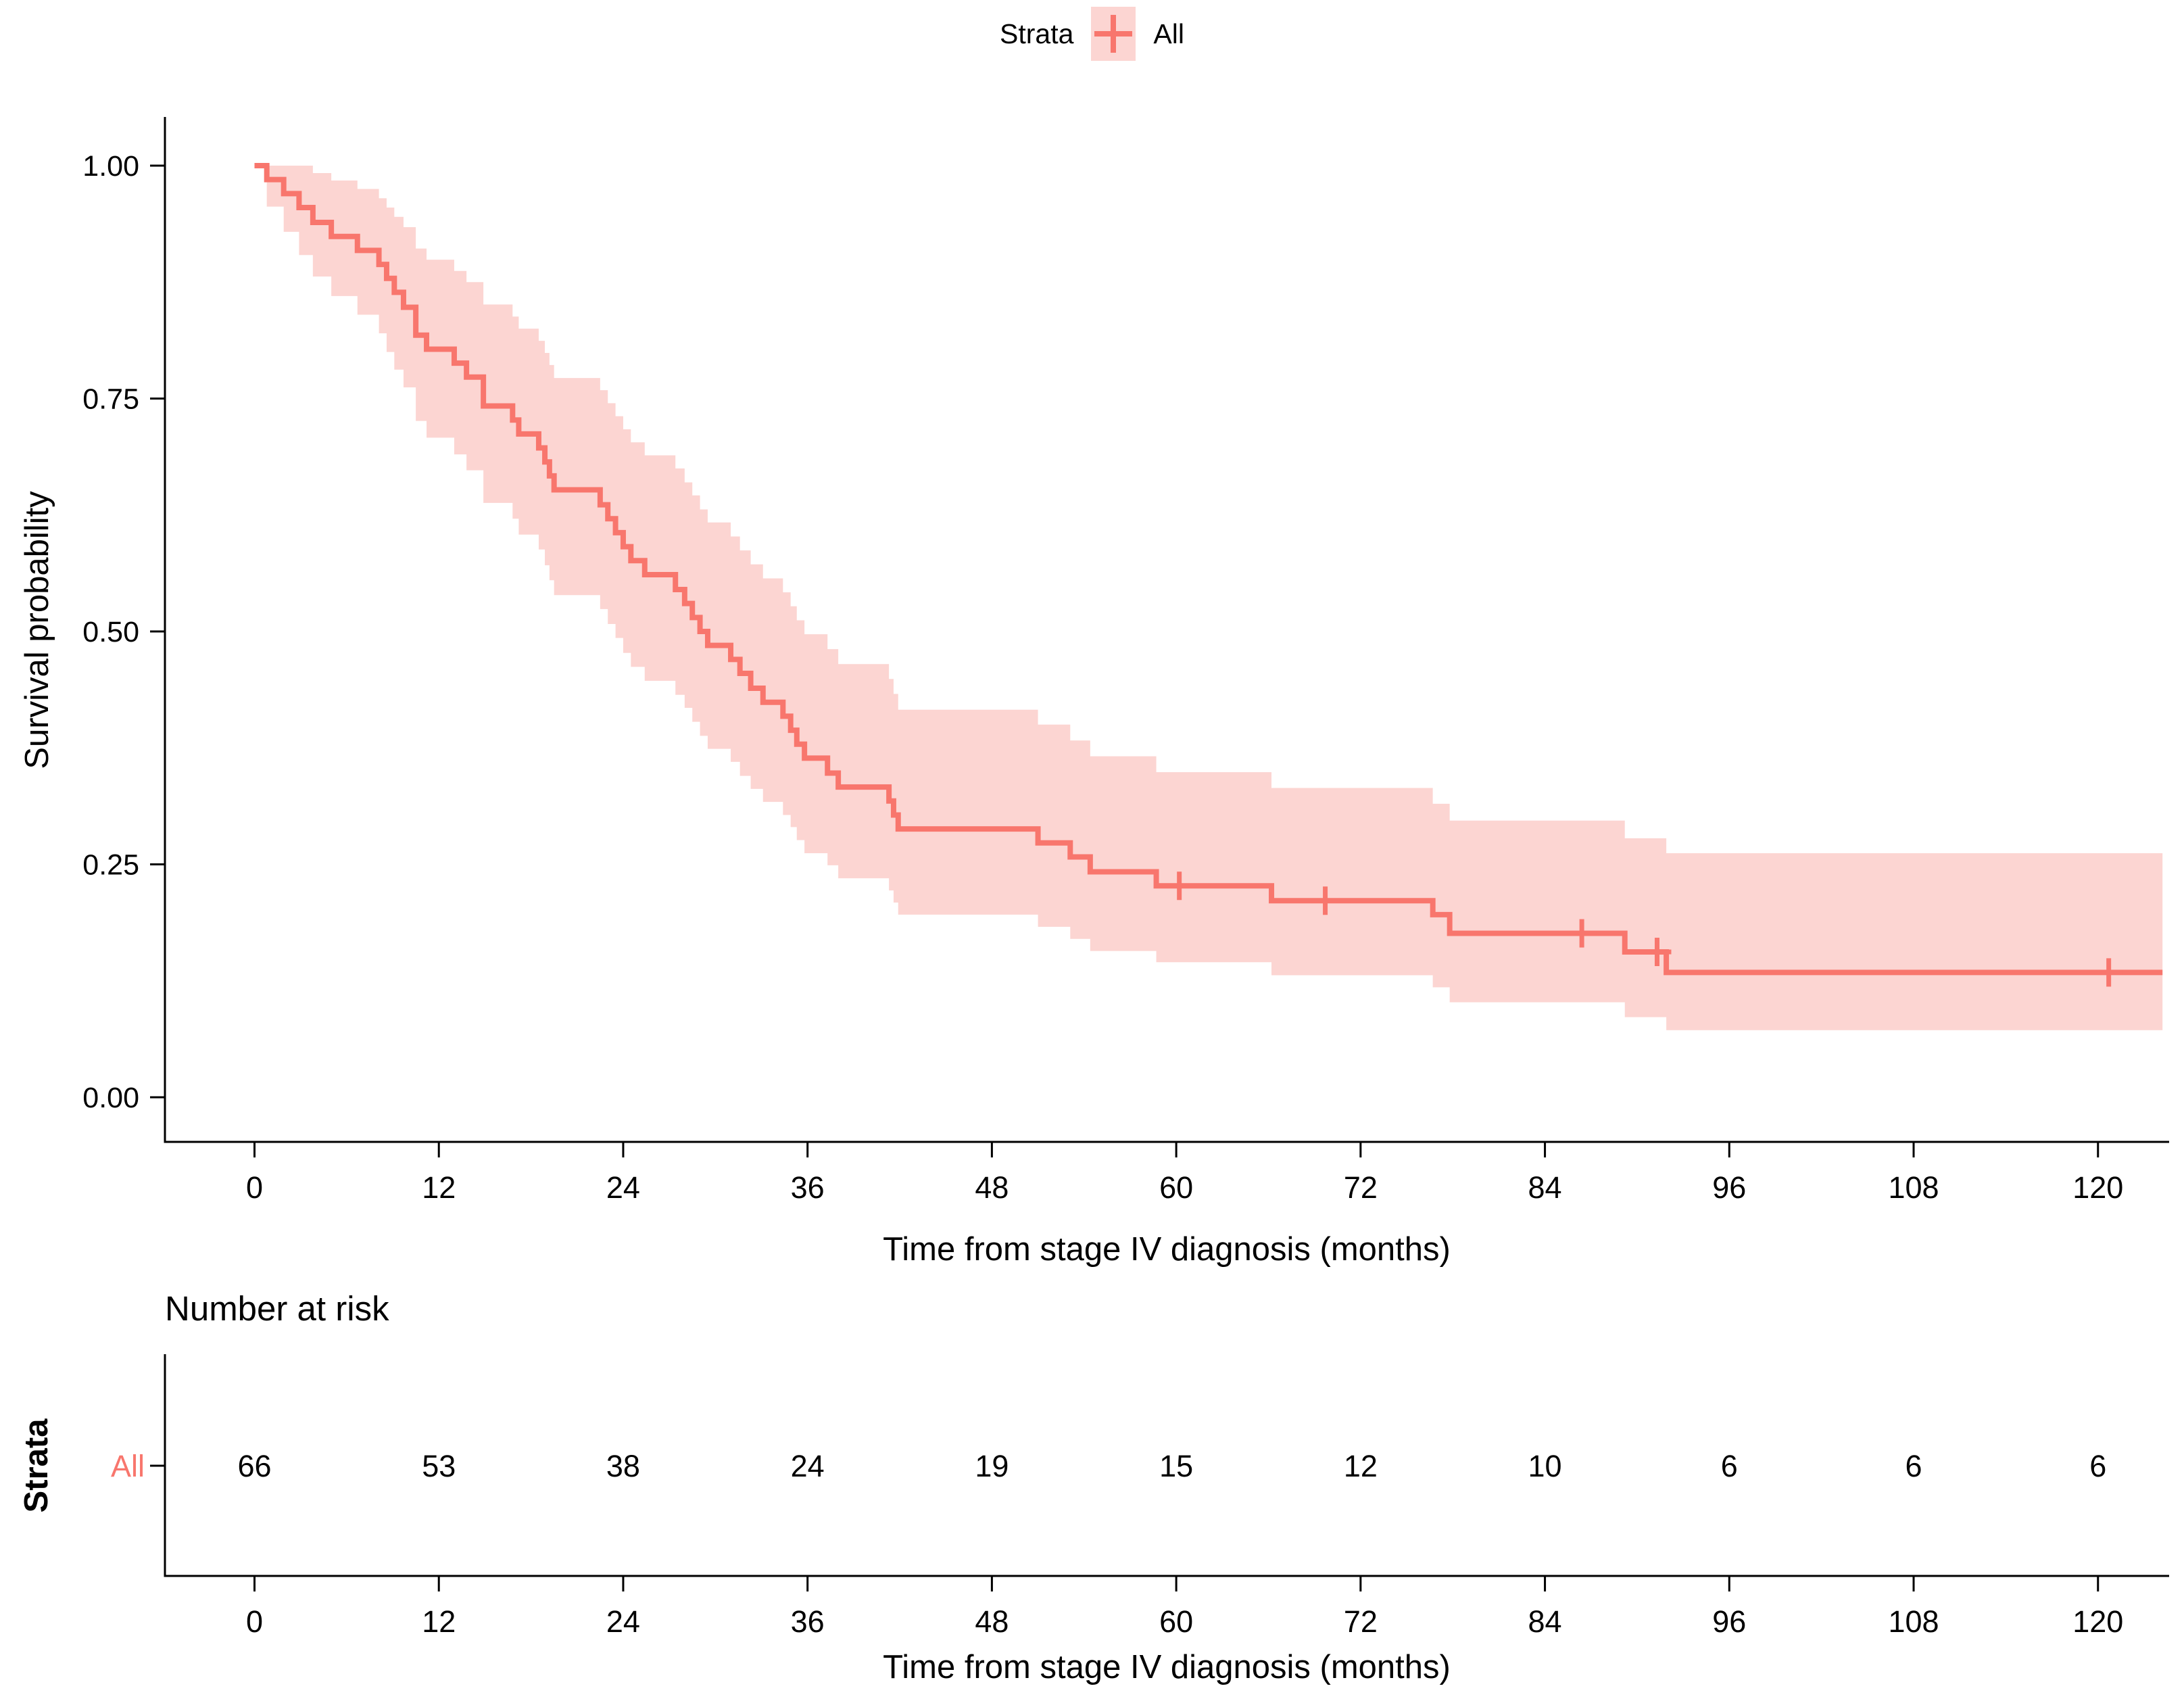  What do you see at coordinates (992, 1466) in the screenshot?
I see `risk-count: 19` at bounding box center [992, 1466].